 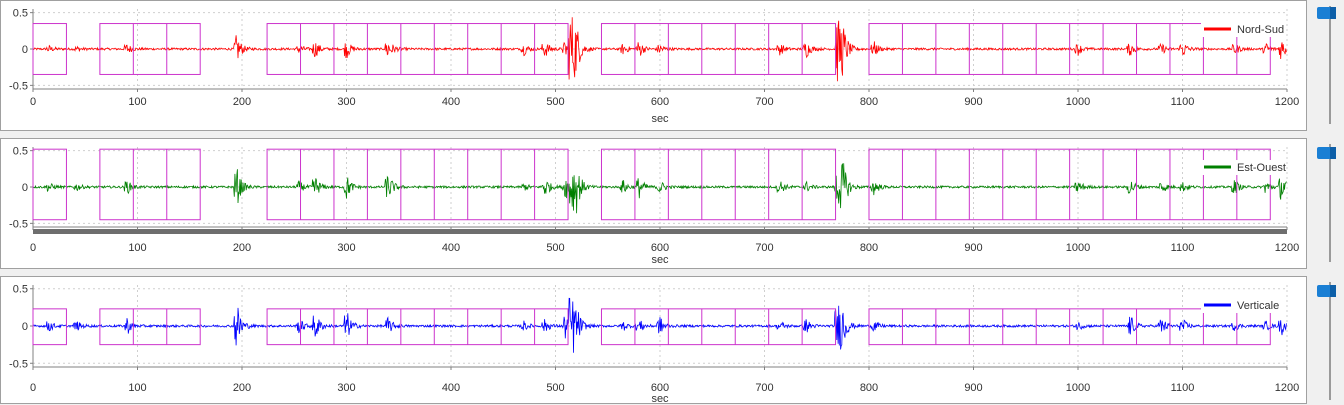 I want to click on amplitude-slider-track-nord-sud, so click(x=1330, y=65).